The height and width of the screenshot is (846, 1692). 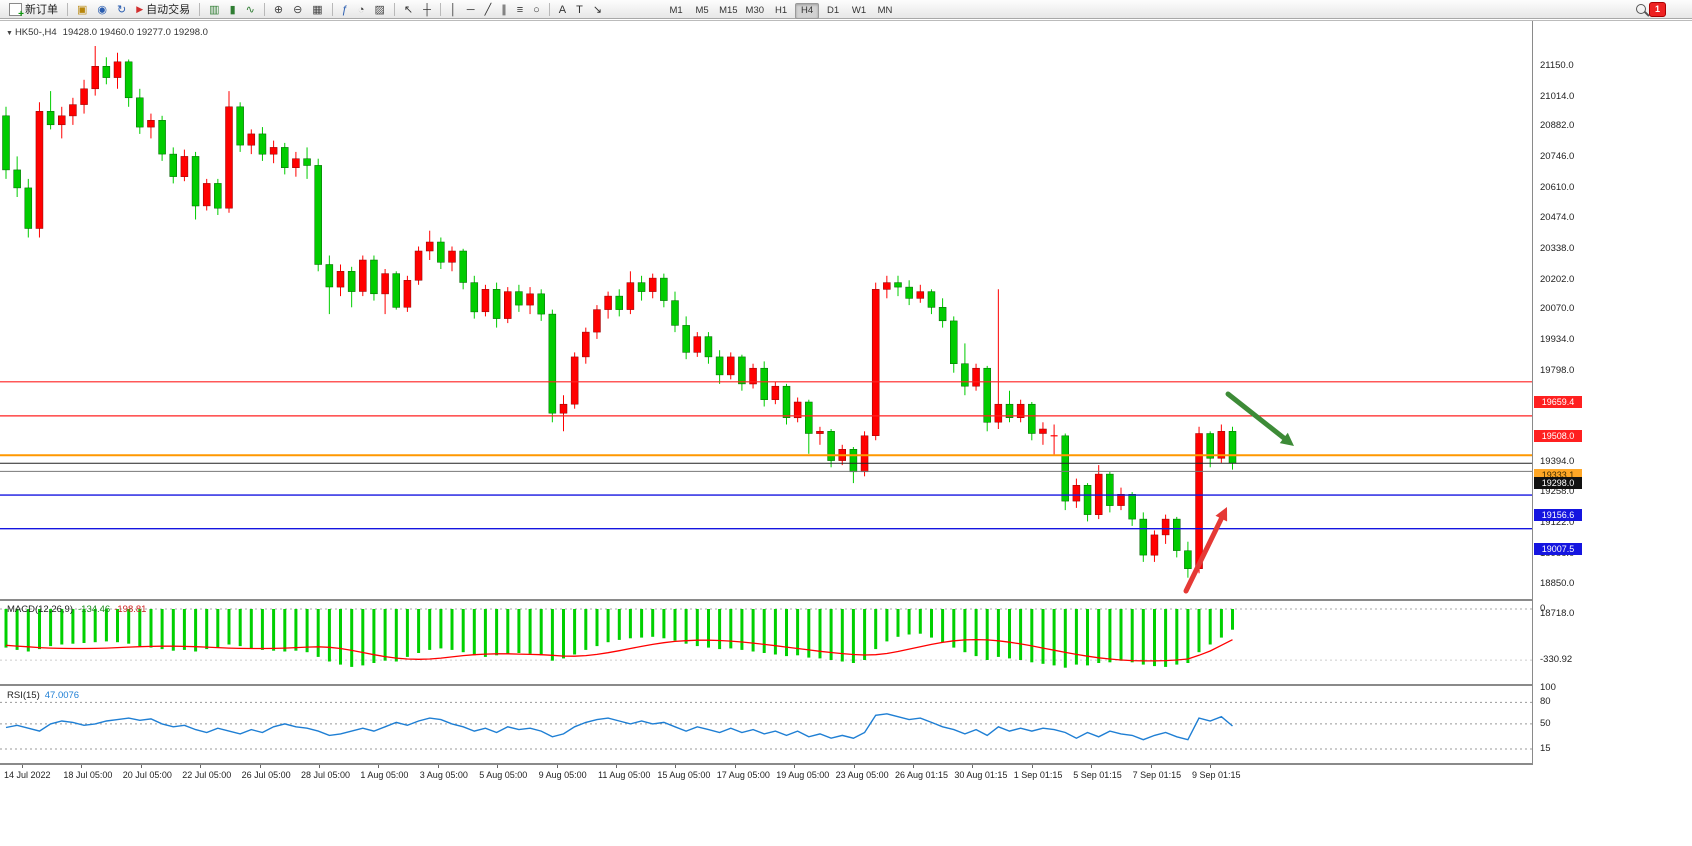 I want to click on crosshair-button: ┼, so click(x=427, y=10).